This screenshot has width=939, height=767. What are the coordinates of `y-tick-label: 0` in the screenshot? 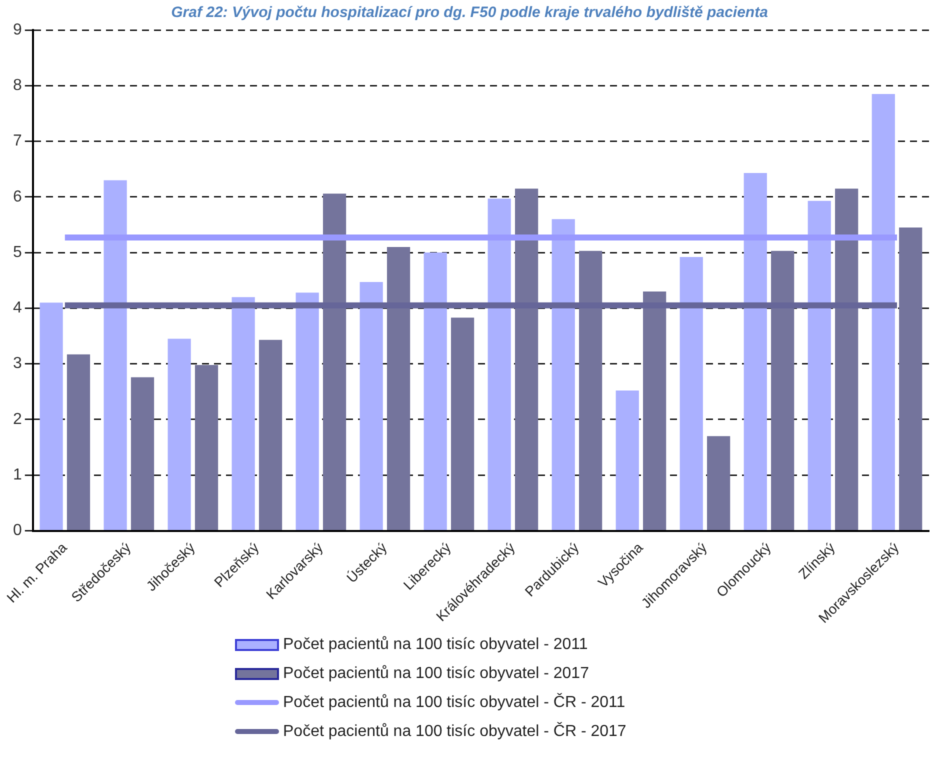 It's located at (17, 531).